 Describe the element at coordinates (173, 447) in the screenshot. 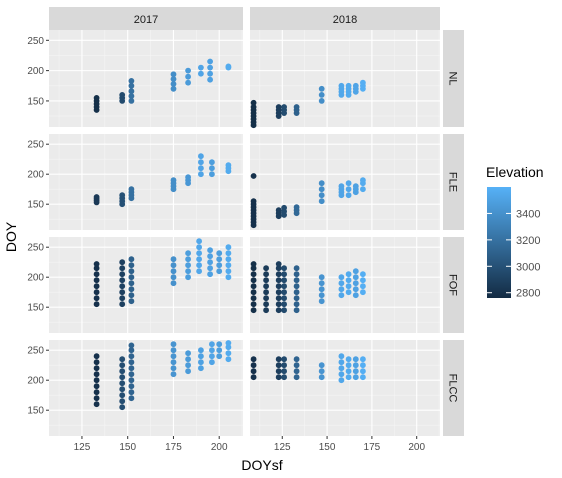

I see `x-tick-label: 175` at that location.